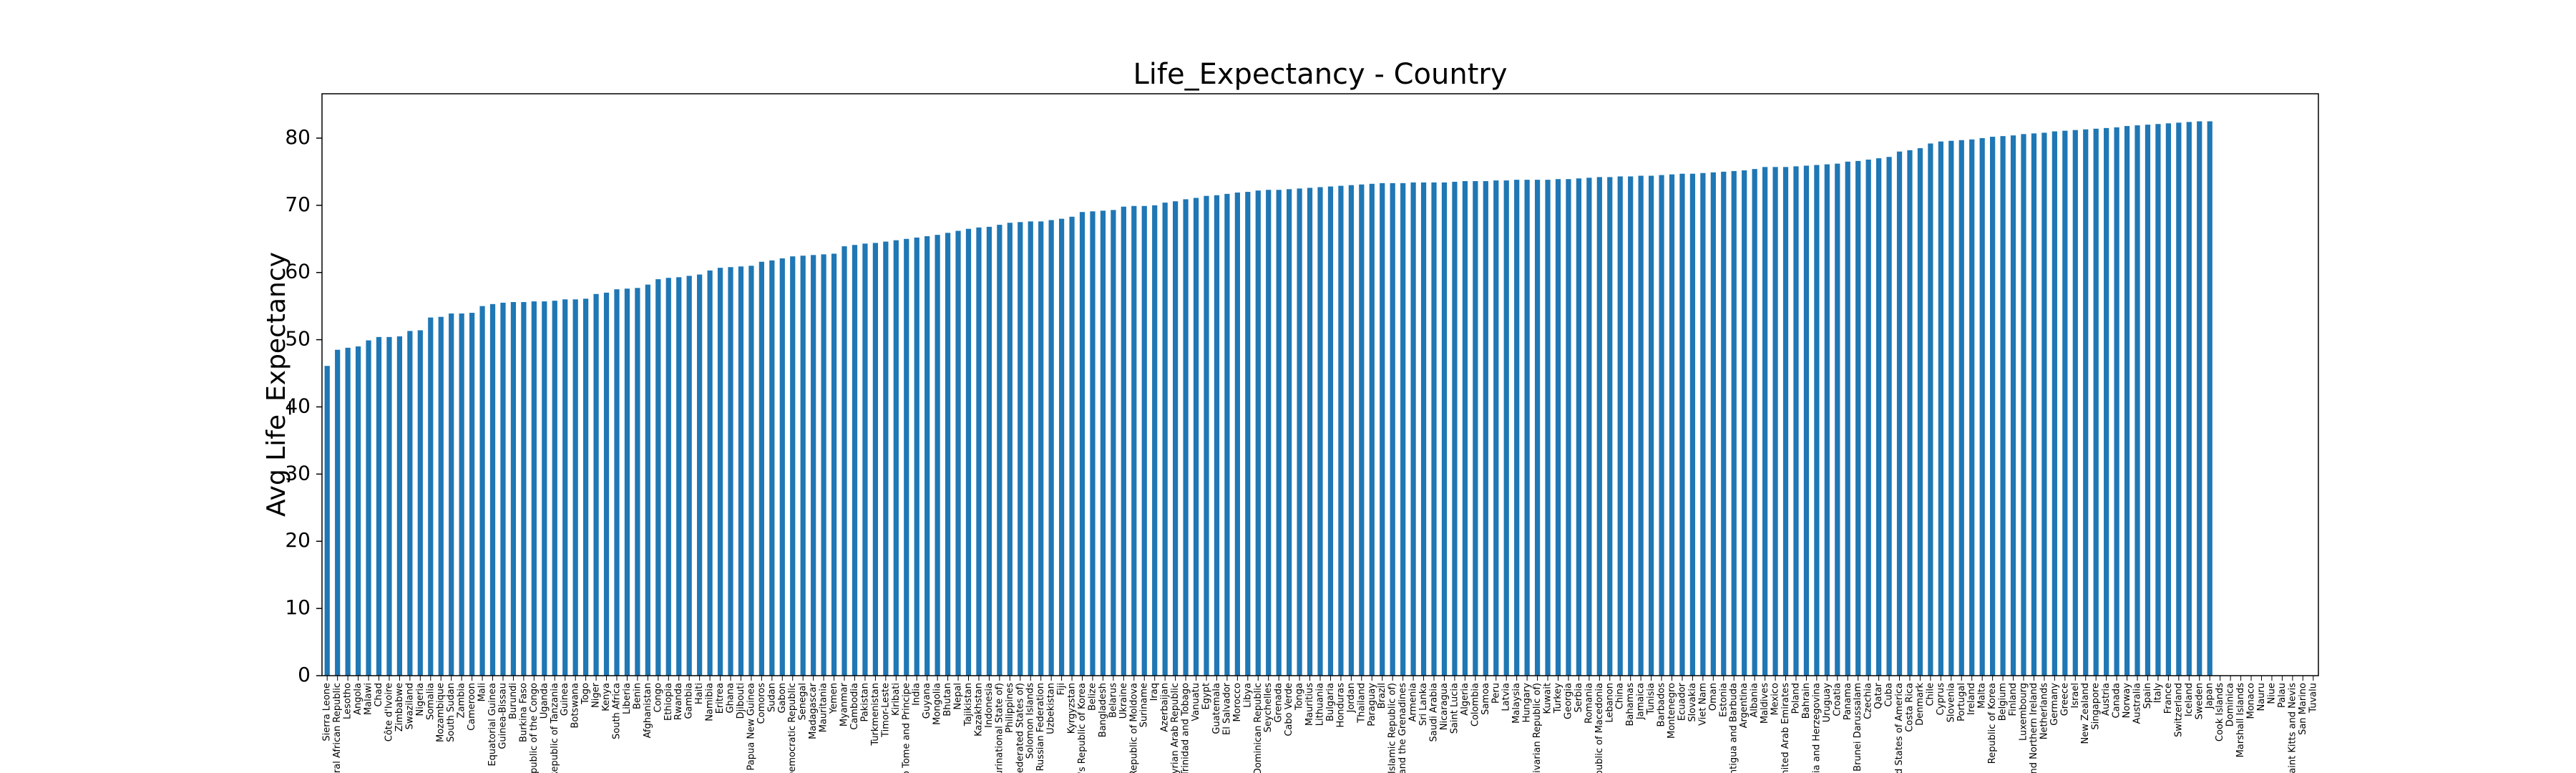 The width and height of the screenshot is (2576, 773). What do you see at coordinates (2075, 696) in the screenshot?
I see `x-tick-label: Israel` at bounding box center [2075, 696].